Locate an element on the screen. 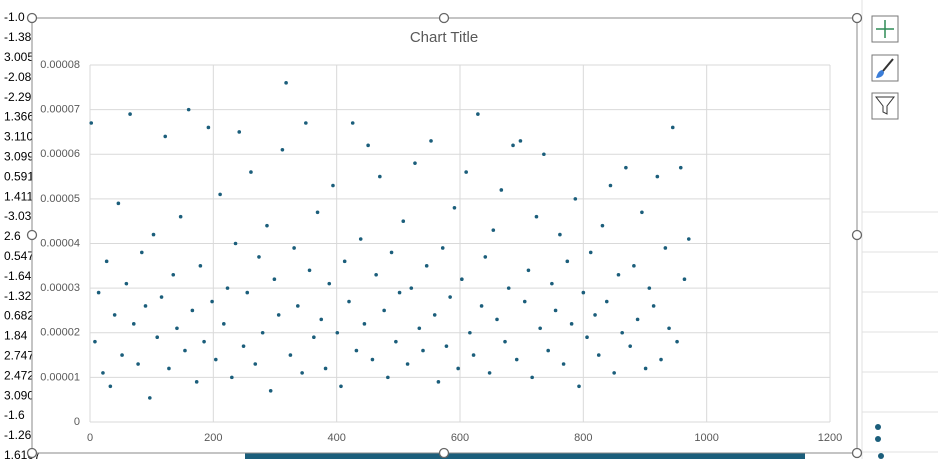 The height and width of the screenshot is (464, 938). y-tick-label: 0.00001 is located at coordinates (60, 377).